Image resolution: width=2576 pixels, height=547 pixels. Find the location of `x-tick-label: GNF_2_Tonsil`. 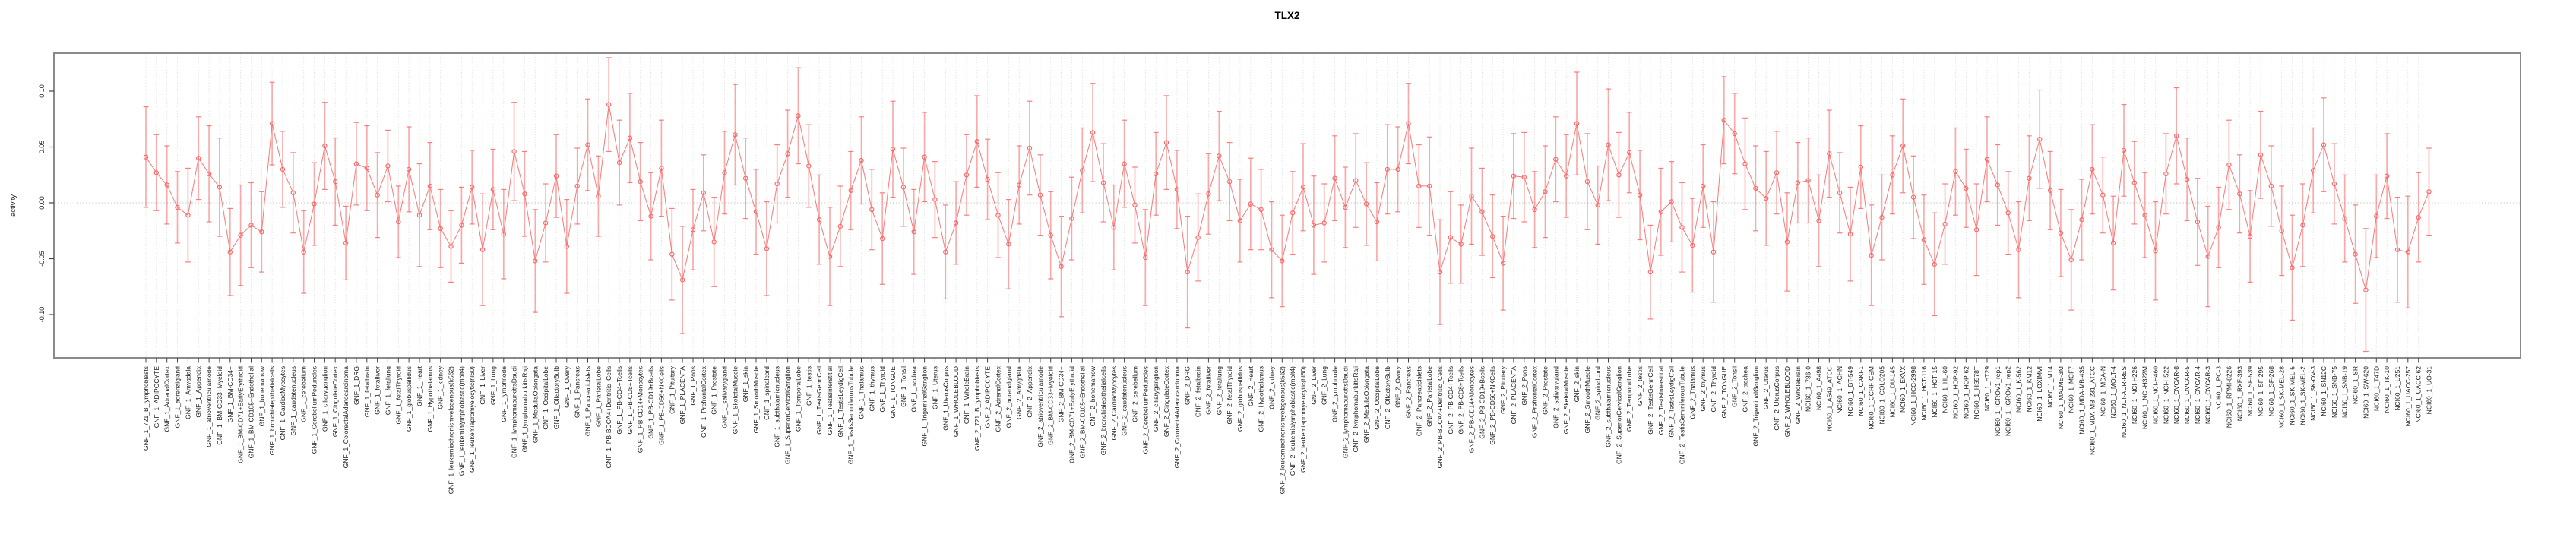

x-tick-label: GNF_2_Tonsil is located at coordinates (1735, 386).